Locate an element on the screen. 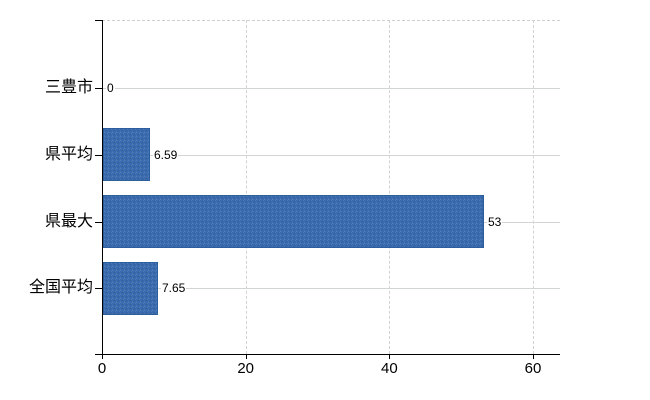 This screenshot has width=650, height=400. category-label-三豊市: 三豊市 is located at coordinates (68, 87).